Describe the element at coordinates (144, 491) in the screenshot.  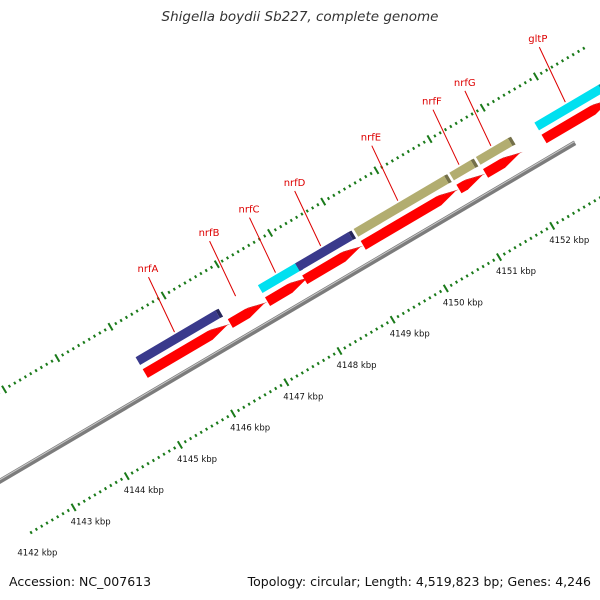
I see `kbp-tick-label: 4144 kbp` at that location.